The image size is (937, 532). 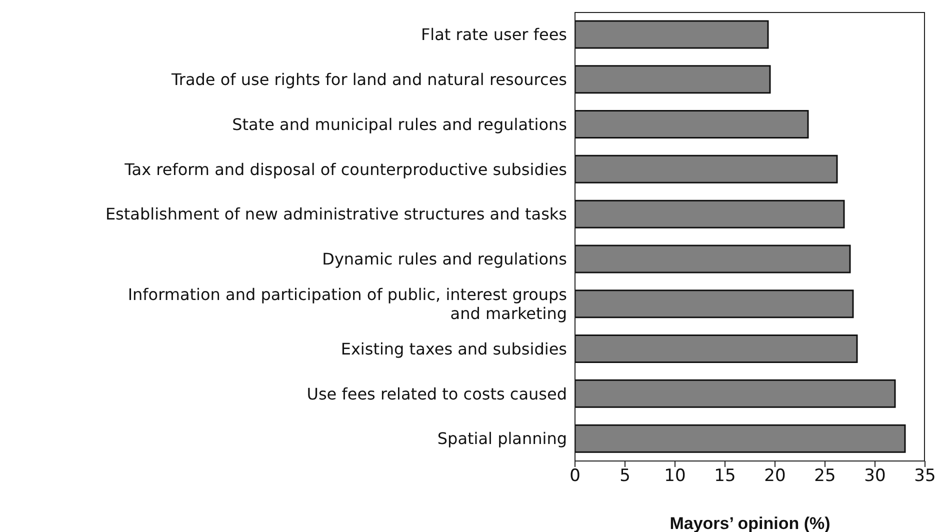 I want to click on x-tick-label: 5, so click(x=625, y=476).